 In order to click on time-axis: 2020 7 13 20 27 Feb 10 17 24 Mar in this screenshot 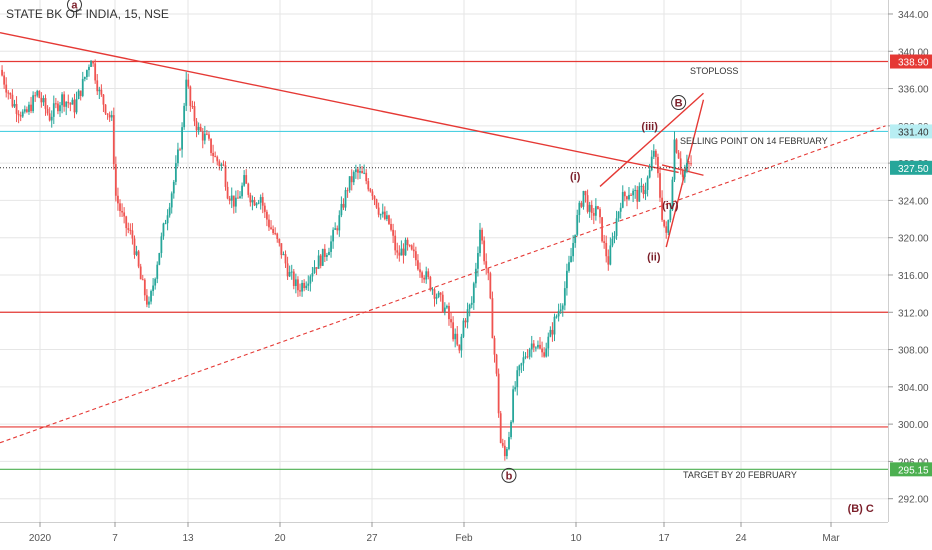, I will do `click(434, 533)`.